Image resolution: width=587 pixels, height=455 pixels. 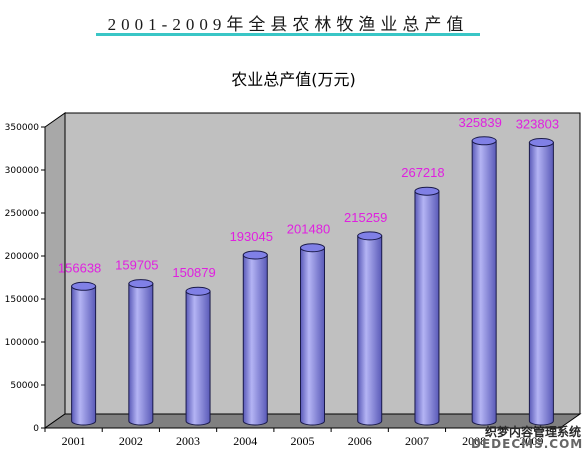 I want to click on page-title: 2001-2009年全县农林牧渔业总产值, so click(x=288, y=24).